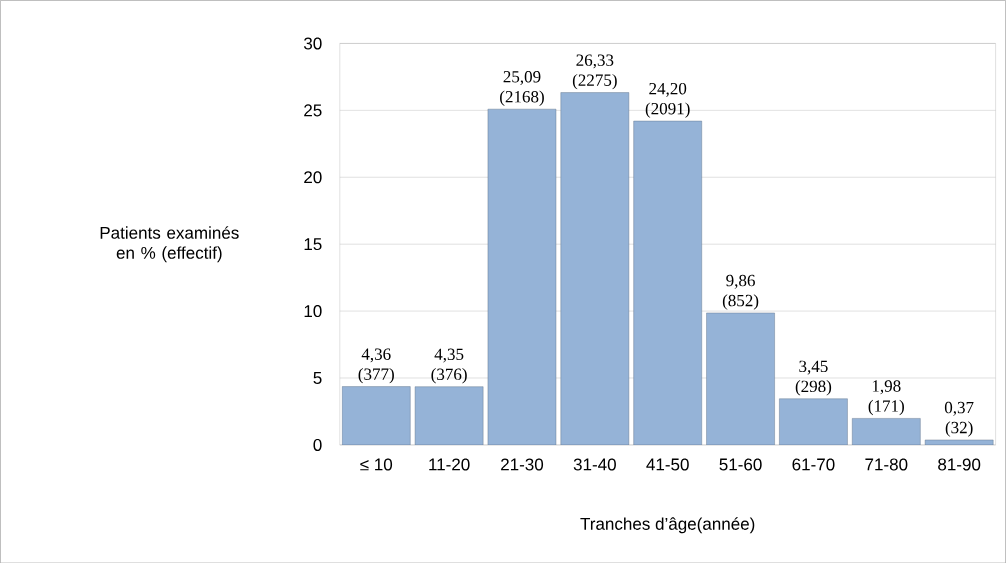  Describe the element at coordinates (313, 310) in the screenshot. I see `y-tick-label: 10` at that location.